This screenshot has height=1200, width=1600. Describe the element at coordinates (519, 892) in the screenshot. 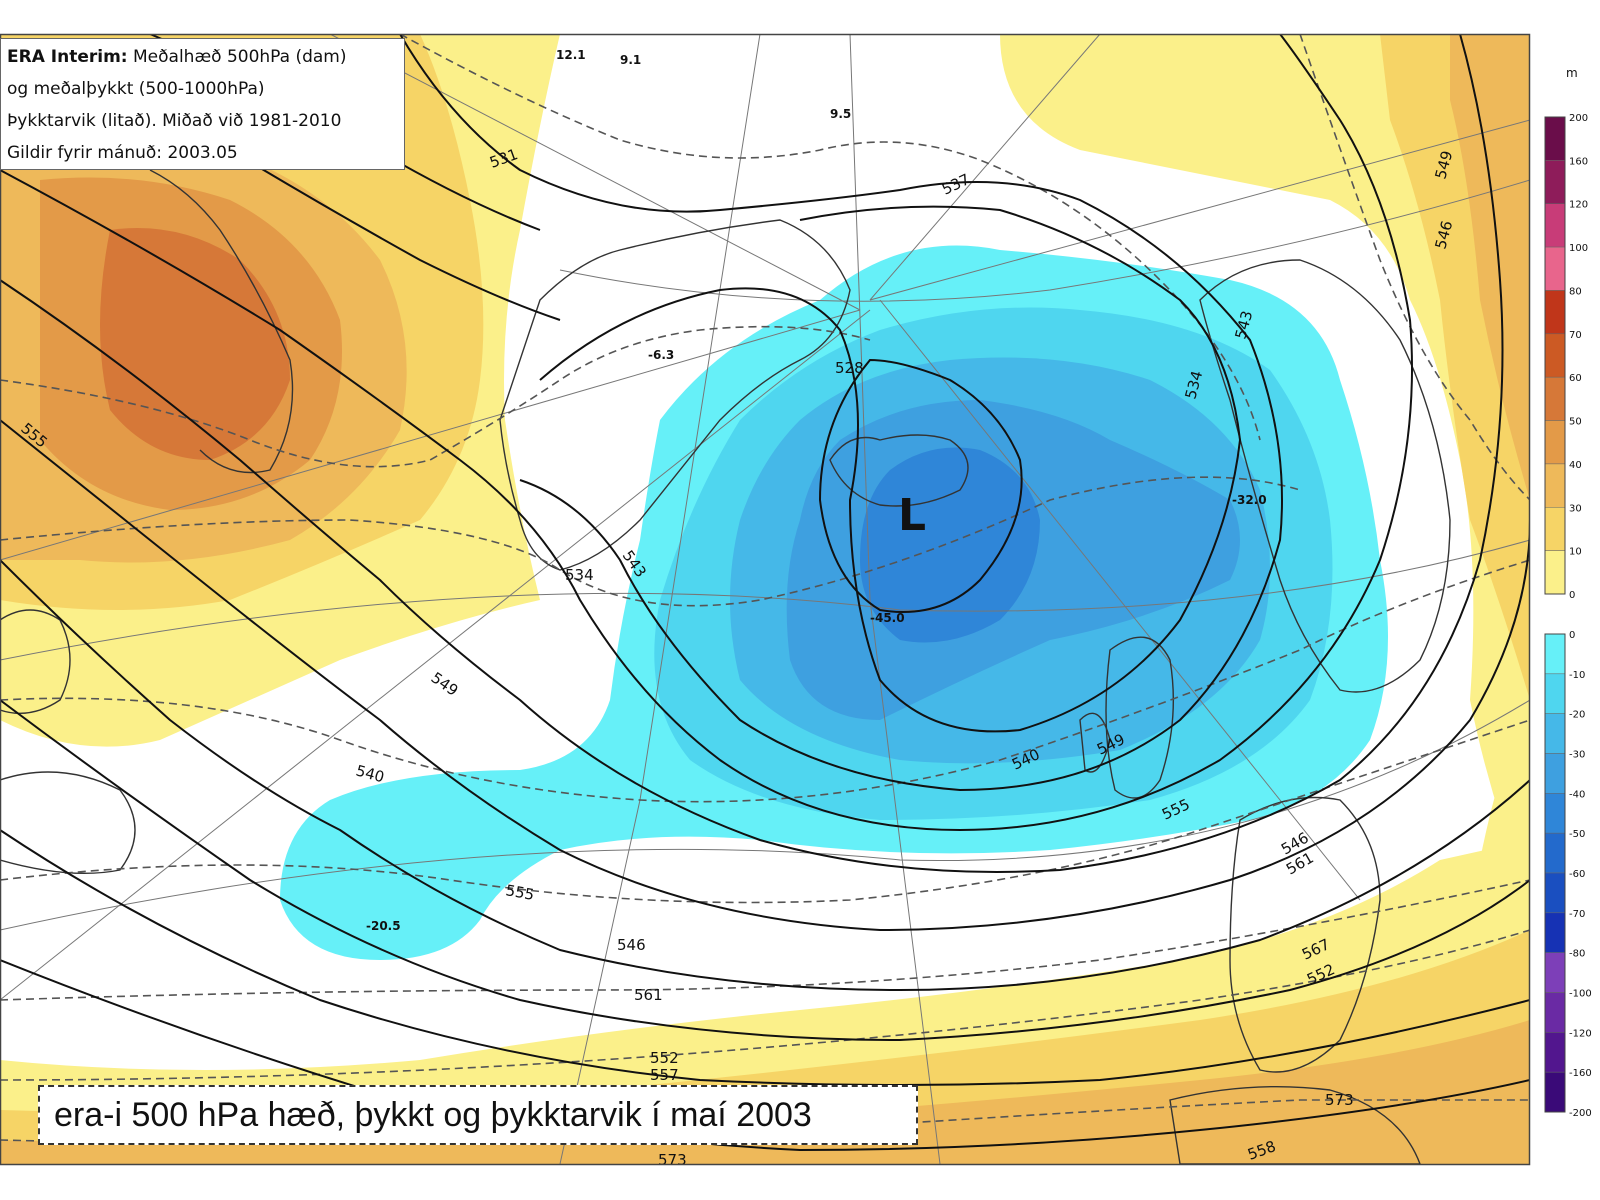

I see `contour-label: 555` at that location.